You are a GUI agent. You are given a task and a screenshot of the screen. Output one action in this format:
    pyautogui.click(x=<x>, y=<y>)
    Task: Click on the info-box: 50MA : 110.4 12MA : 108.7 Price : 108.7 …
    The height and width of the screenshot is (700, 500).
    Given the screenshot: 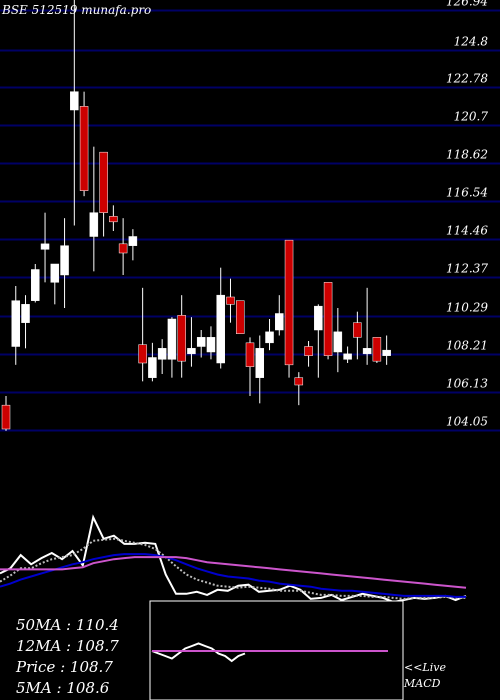 What is the action you would take?
    pyautogui.click(x=67, y=656)
    